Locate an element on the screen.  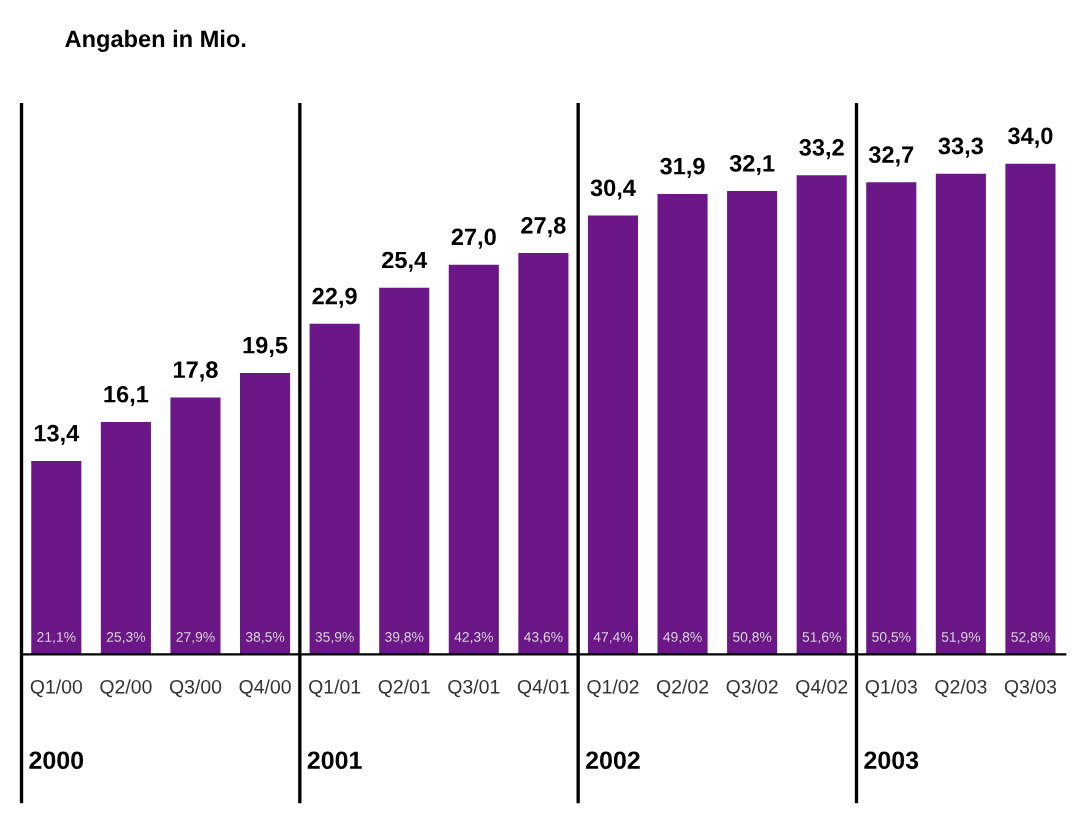
data-label: 32,7 is located at coordinates (891, 156).